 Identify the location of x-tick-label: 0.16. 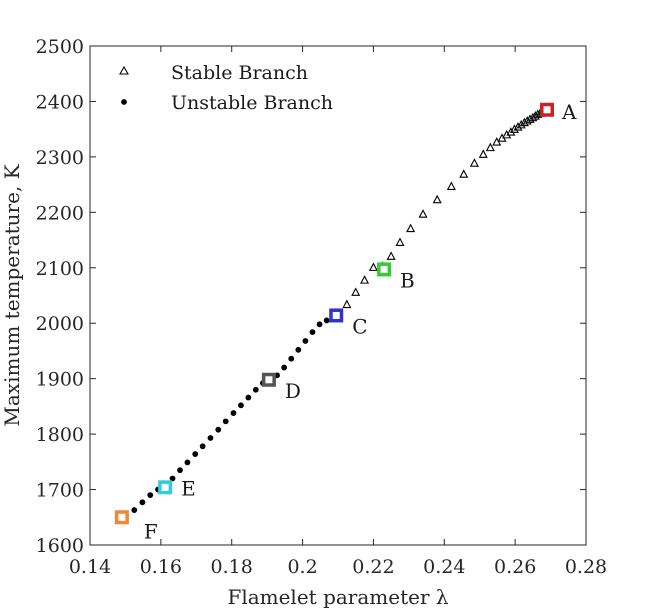
(161, 567).